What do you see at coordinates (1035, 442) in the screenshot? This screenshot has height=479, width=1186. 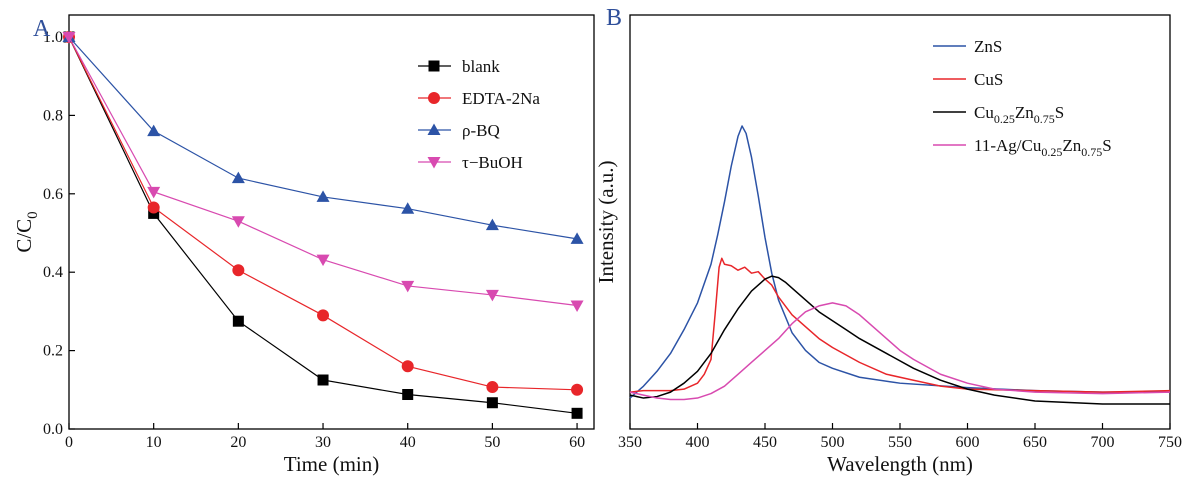 I see `x-tick-label: 650` at bounding box center [1035, 442].